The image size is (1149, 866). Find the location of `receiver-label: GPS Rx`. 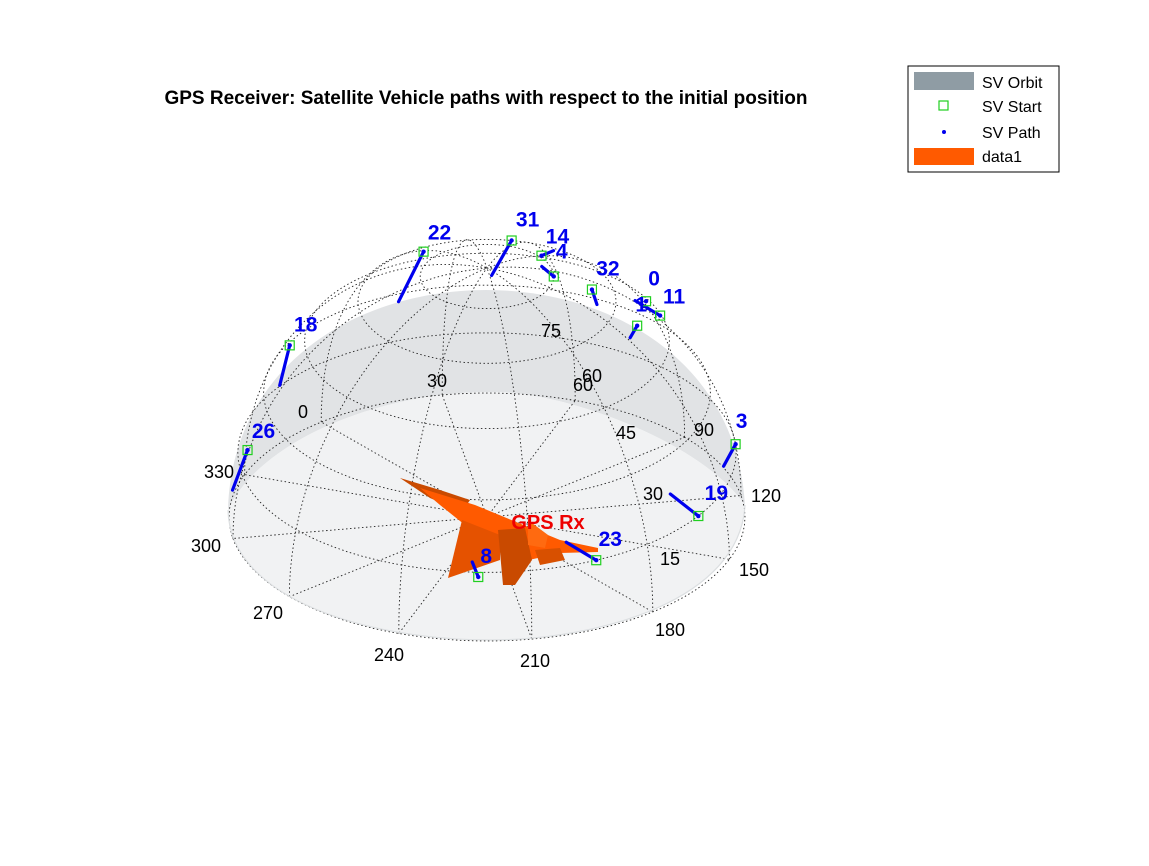

receiver-label: GPS Rx is located at coordinates (547, 523).